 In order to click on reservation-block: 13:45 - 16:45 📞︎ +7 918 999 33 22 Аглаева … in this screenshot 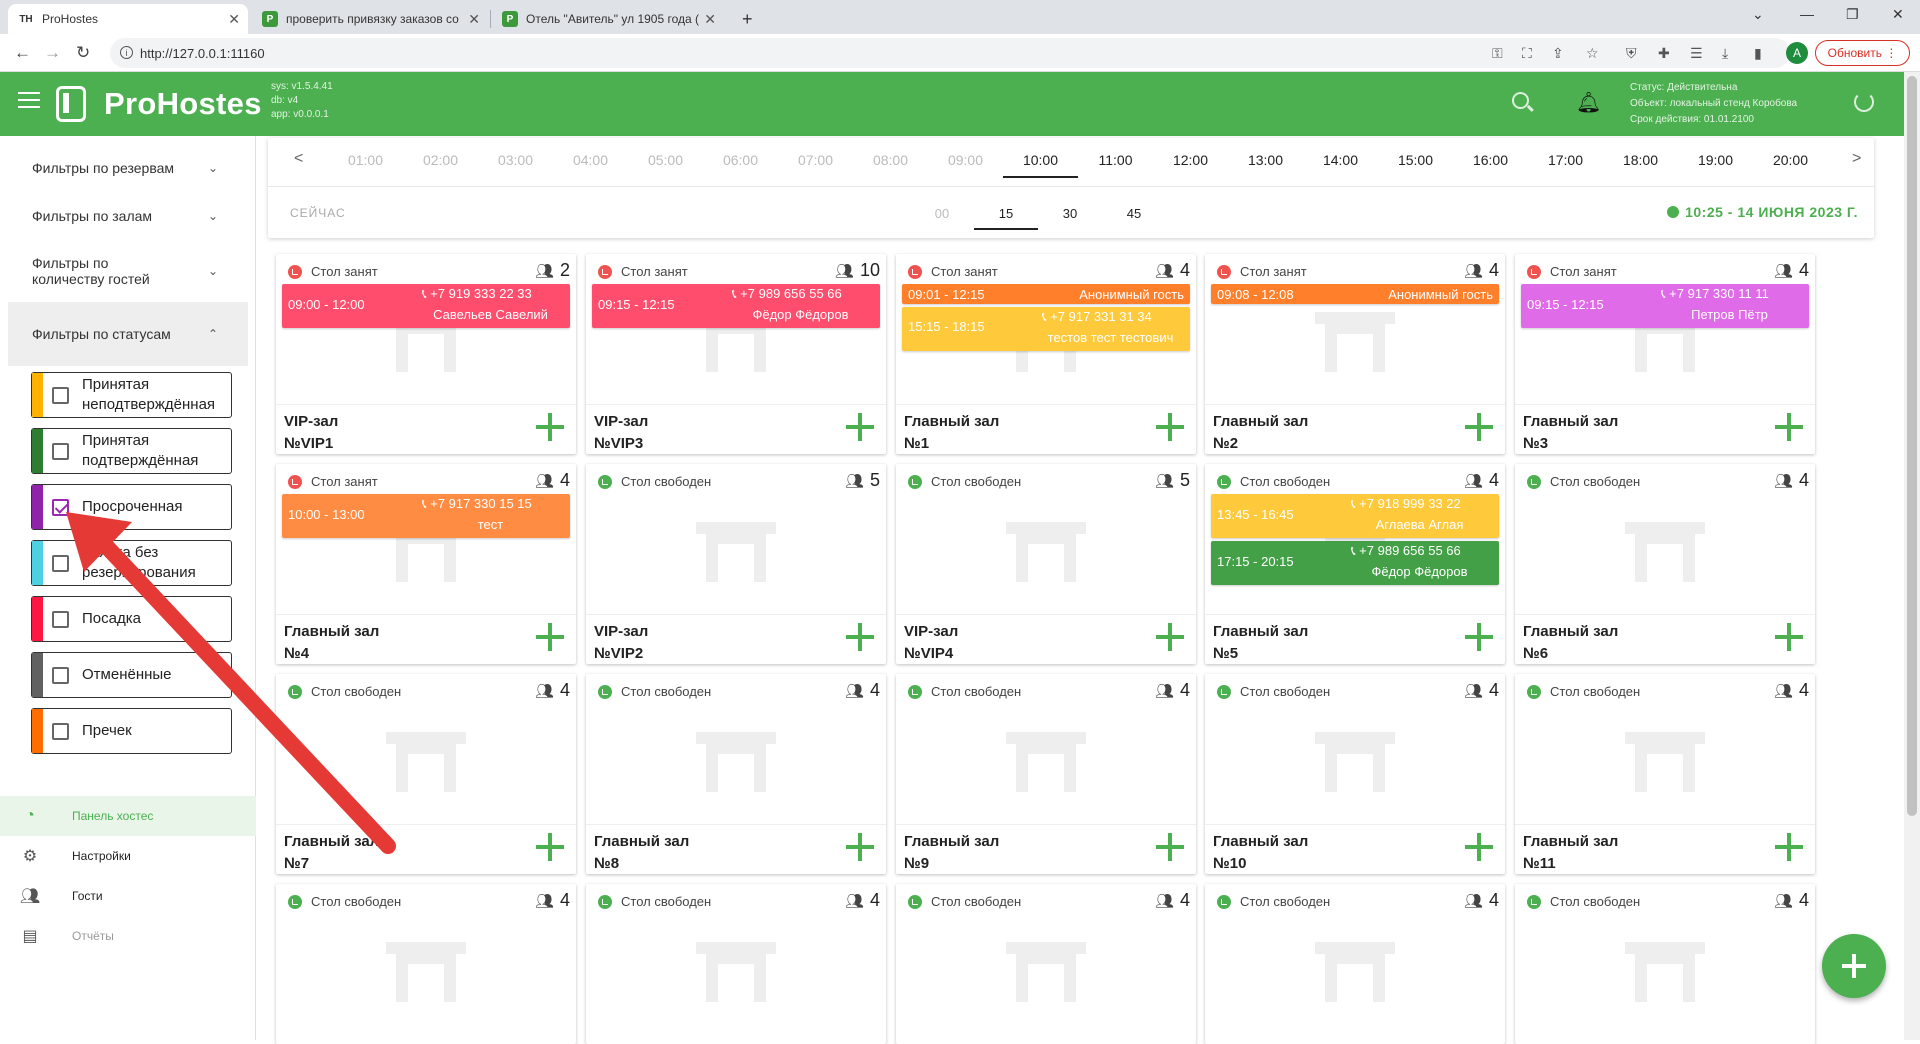, I will do `click(1355, 516)`.